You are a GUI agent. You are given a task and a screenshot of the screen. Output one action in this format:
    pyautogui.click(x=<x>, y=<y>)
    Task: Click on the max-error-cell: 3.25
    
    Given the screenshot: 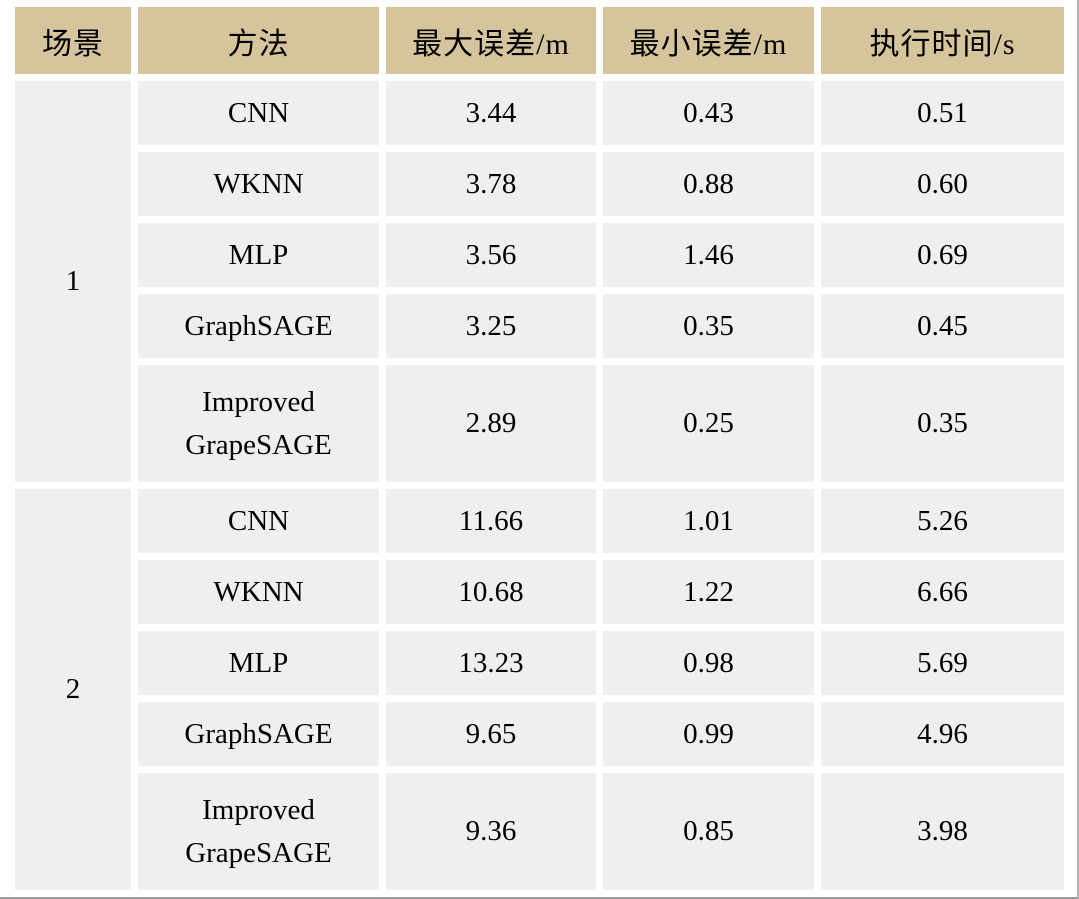 What is the action you would take?
    pyautogui.click(x=491, y=326)
    